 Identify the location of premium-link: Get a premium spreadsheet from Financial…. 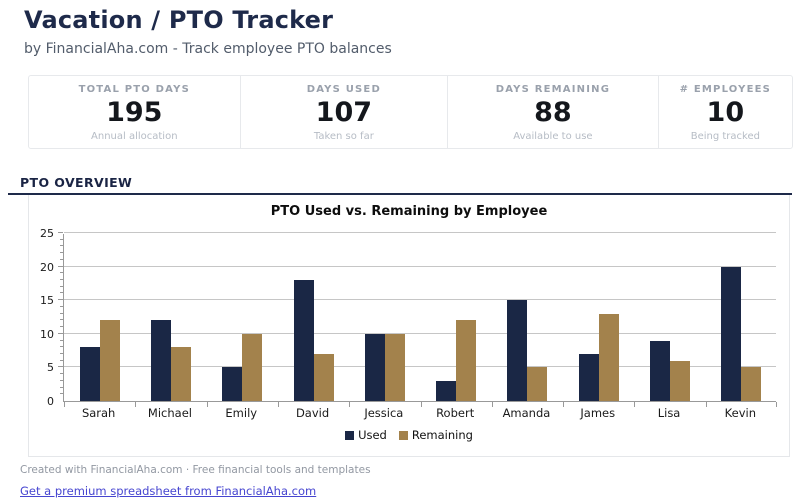
(168, 491).